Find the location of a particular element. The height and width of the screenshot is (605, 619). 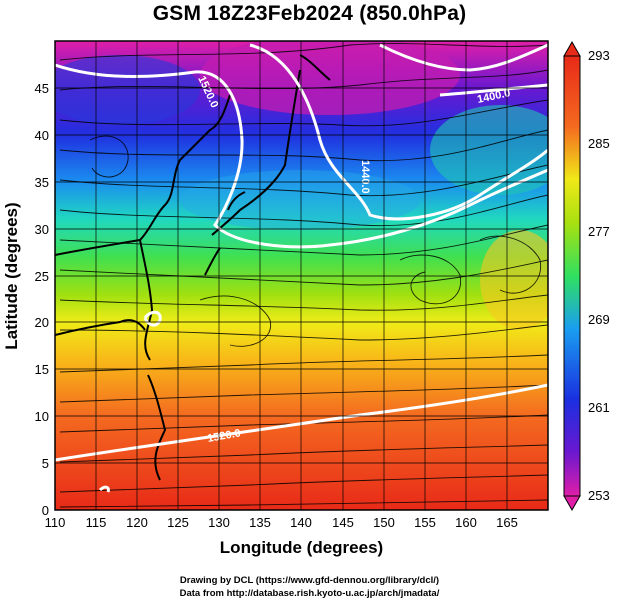

x-tick-label: 145 is located at coordinates (343, 522).